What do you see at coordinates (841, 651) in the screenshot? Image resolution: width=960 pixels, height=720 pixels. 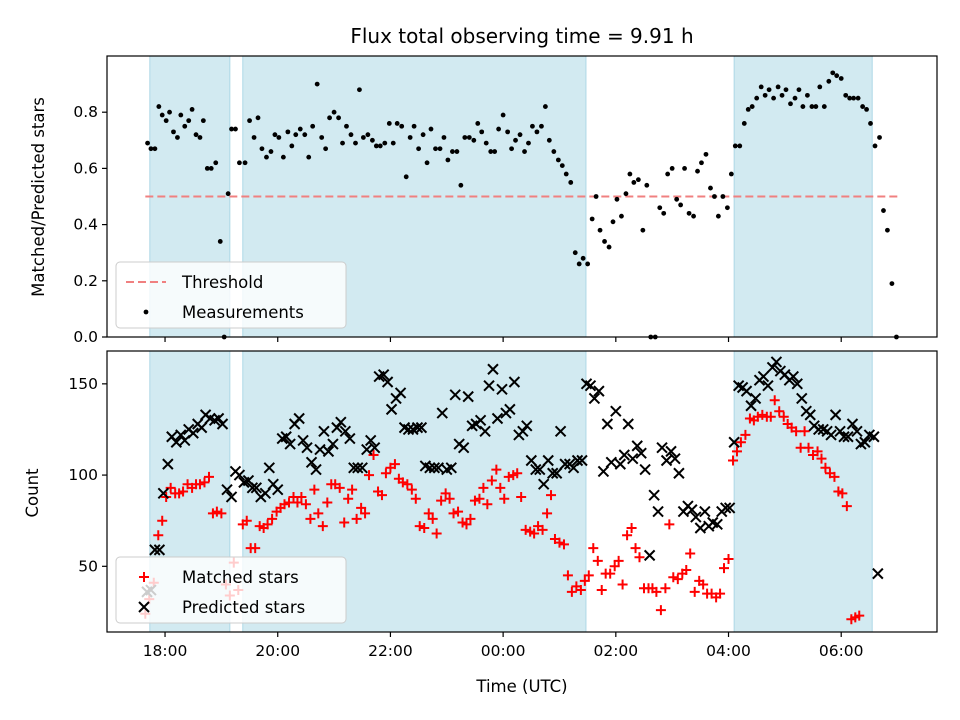 I see `x-tick-label: 06:00` at bounding box center [841, 651].